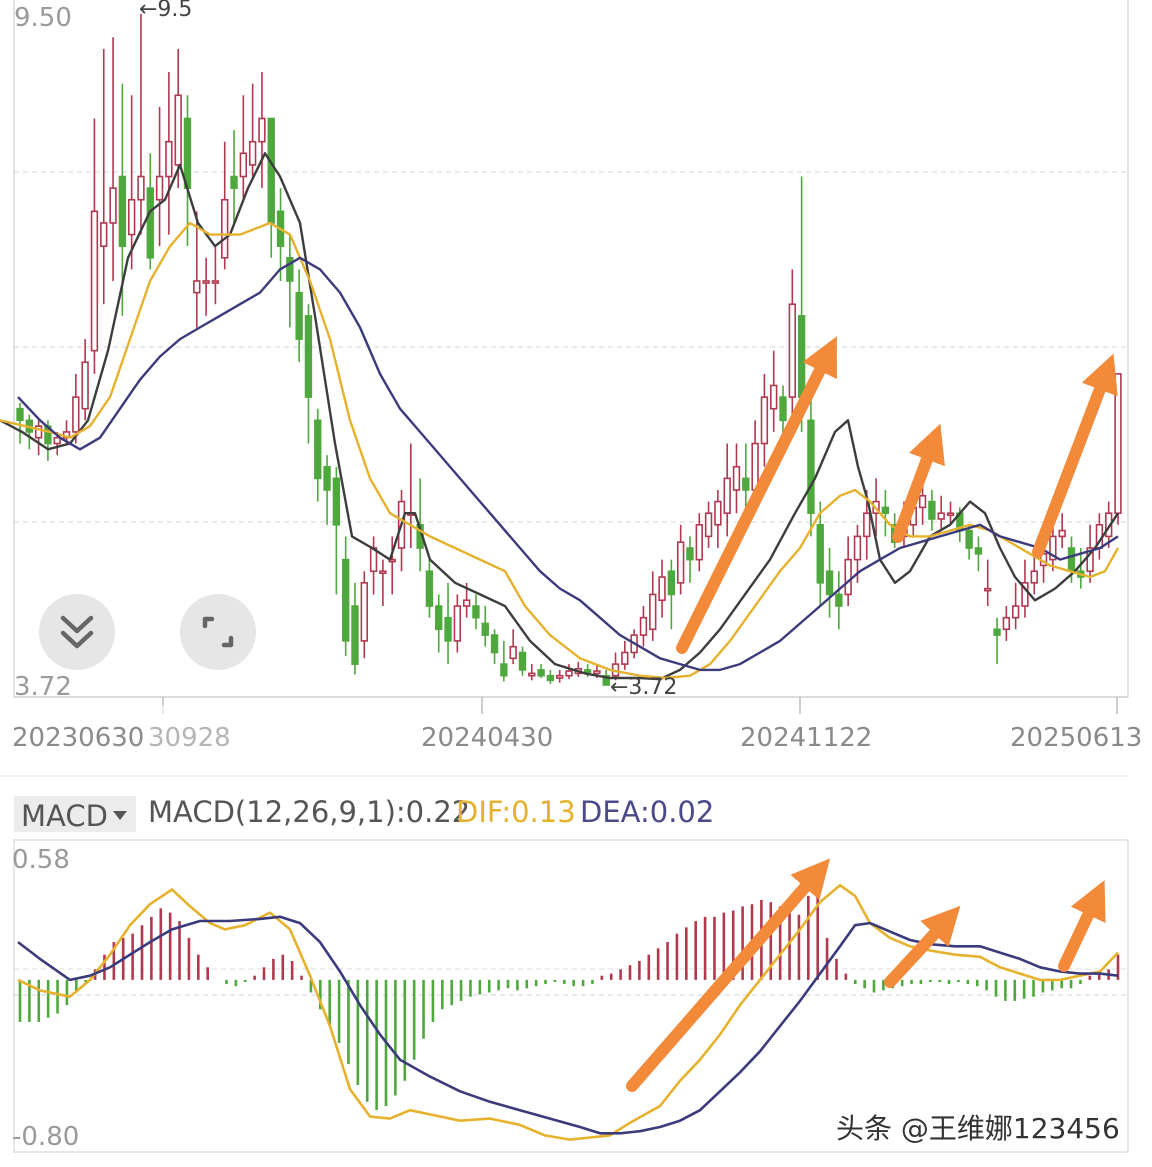 The height and width of the screenshot is (1167, 1152). I want to click on price-axis-bottom-label: 3.72, so click(43, 687).